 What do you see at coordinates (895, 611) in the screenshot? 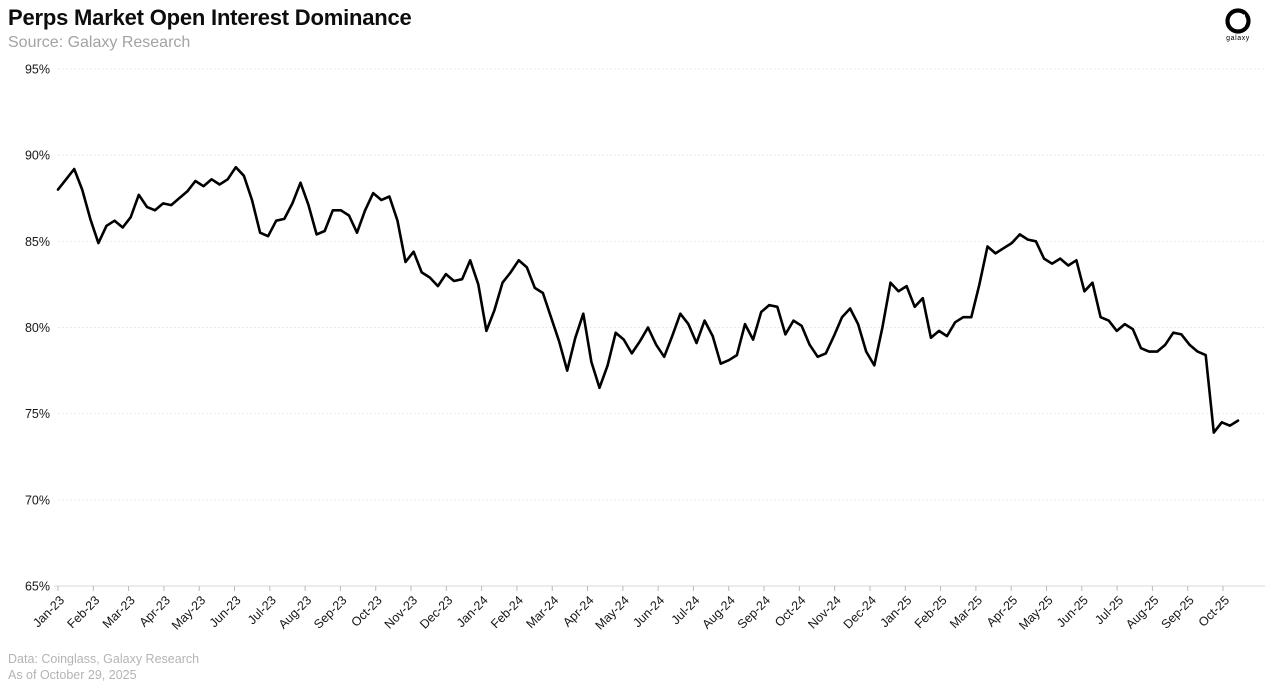
I see `x-axis-label: Jan-25` at bounding box center [895, 611].